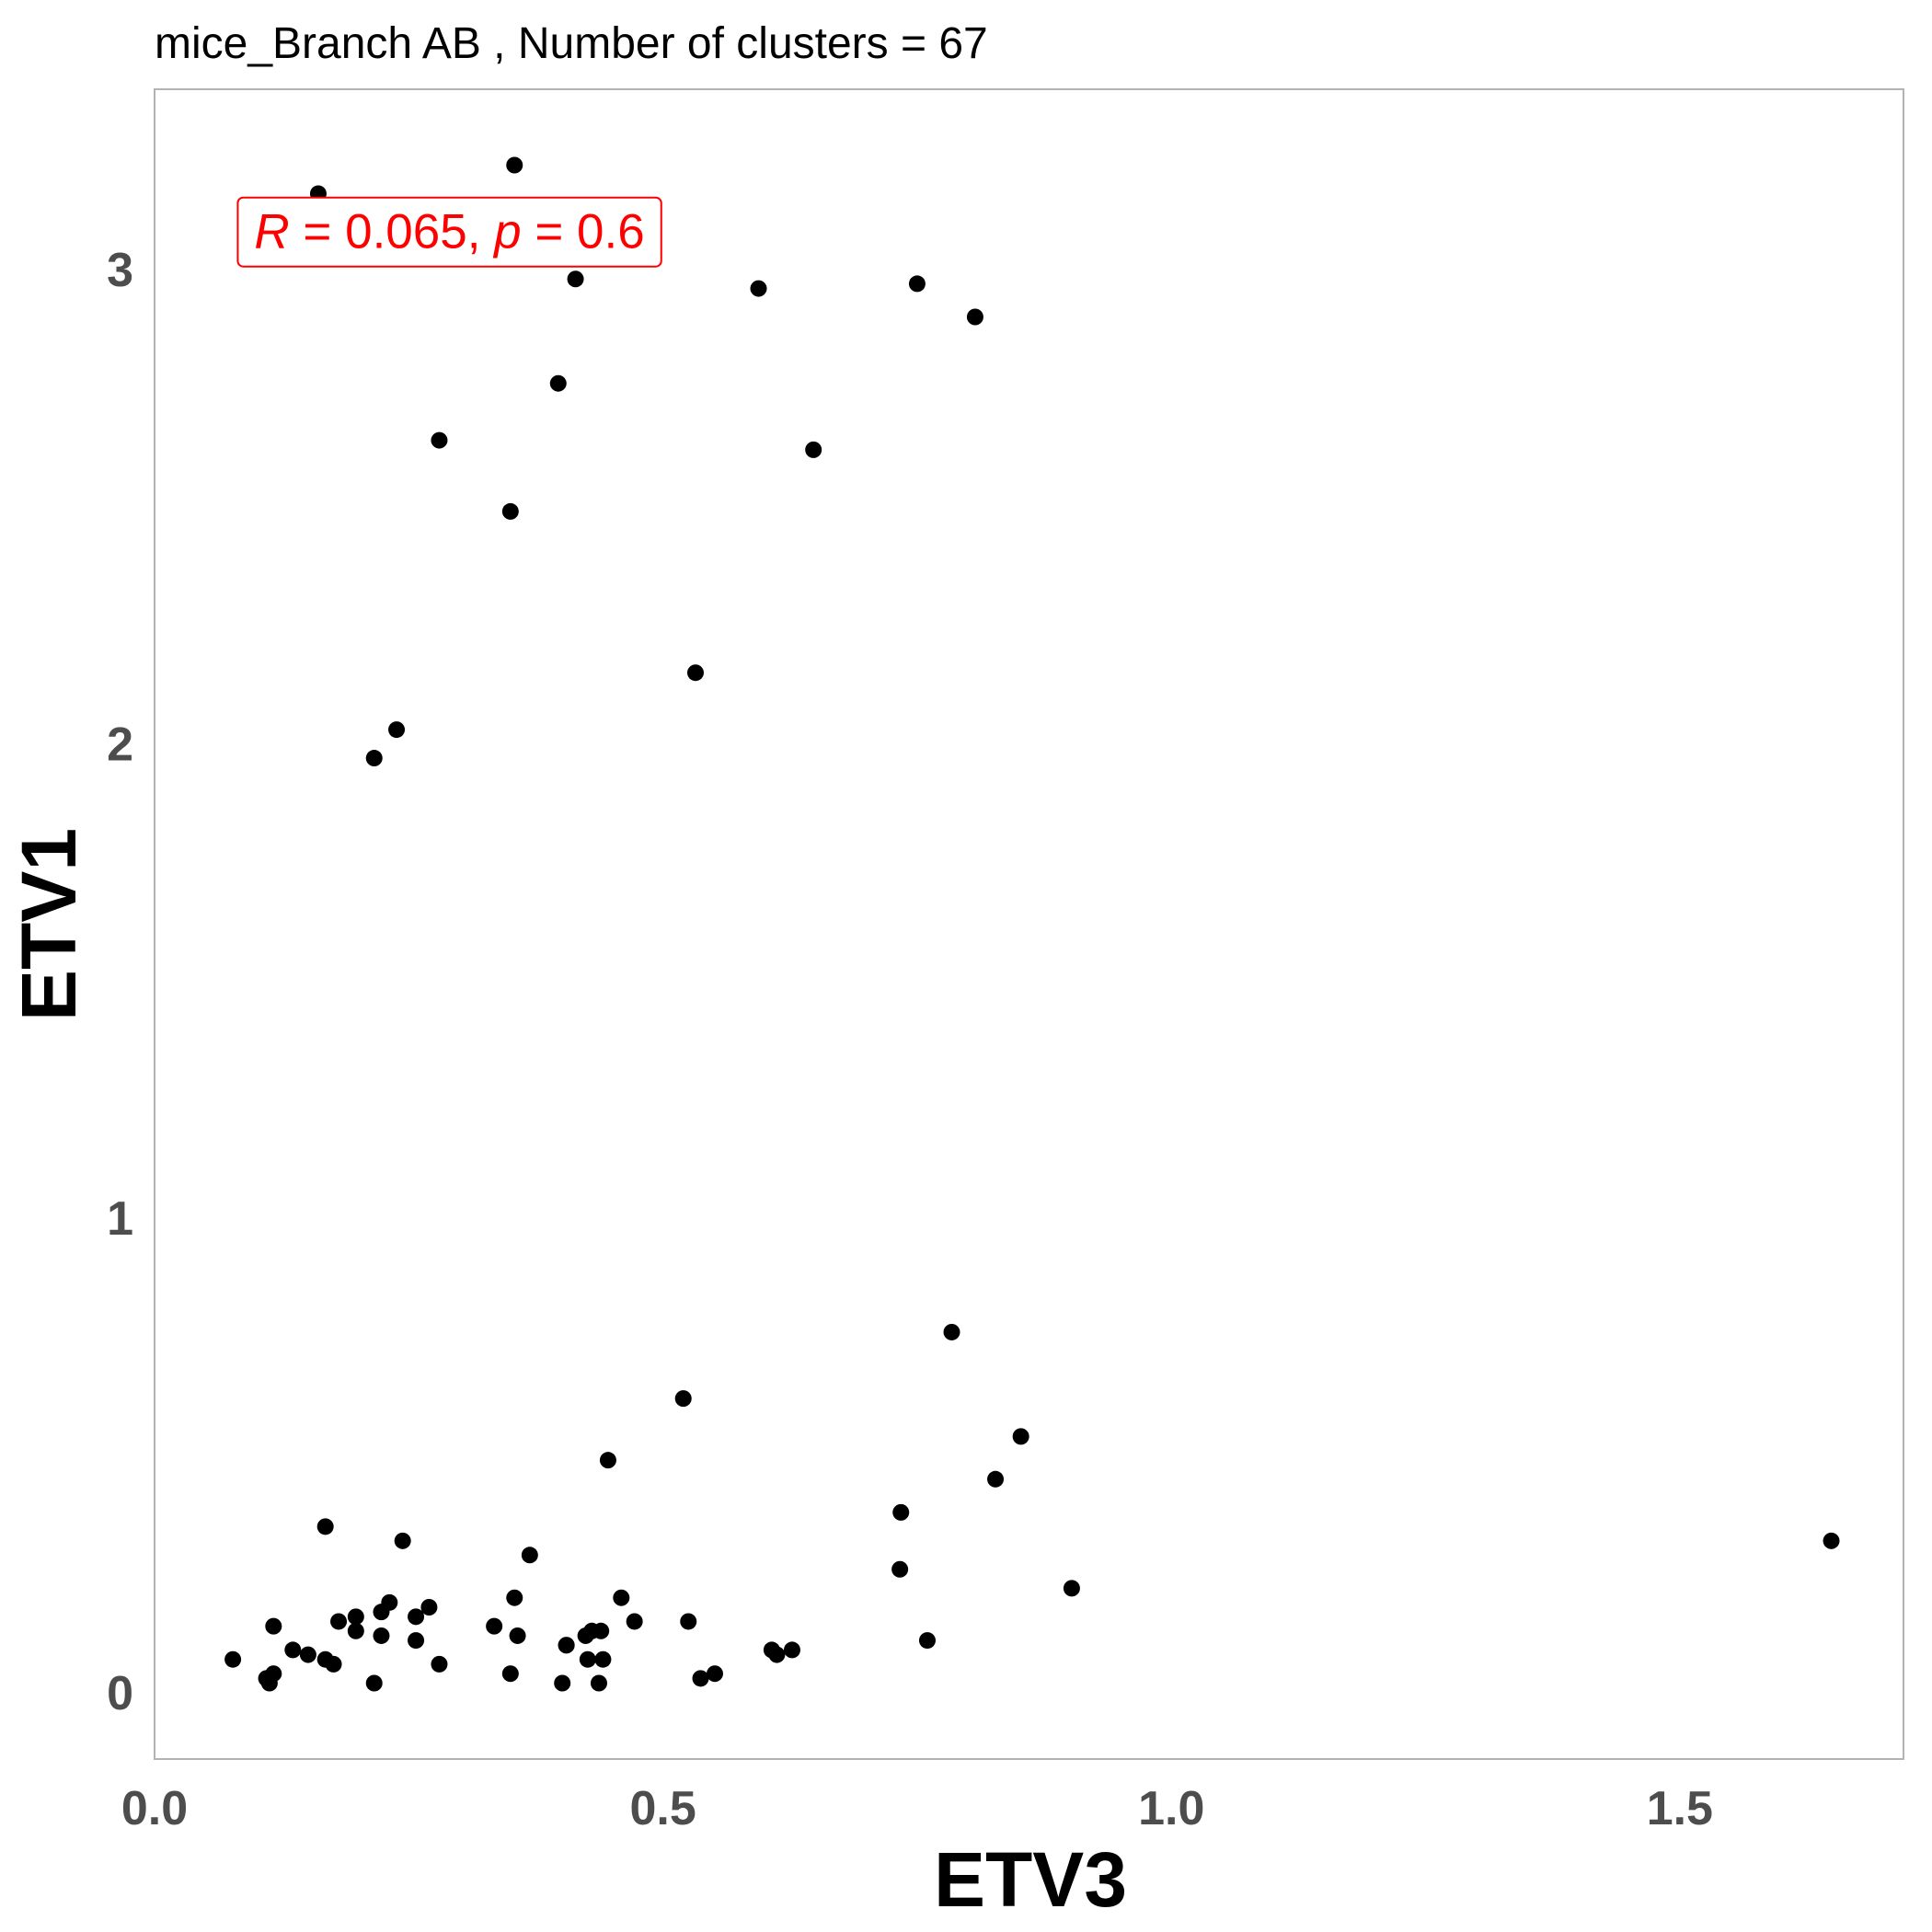 This screenshot has width=1932, height=1932. Describe the element at coordinates (49, 924) in the screenshot. I see `y-axis-title: ETV1` at that location.